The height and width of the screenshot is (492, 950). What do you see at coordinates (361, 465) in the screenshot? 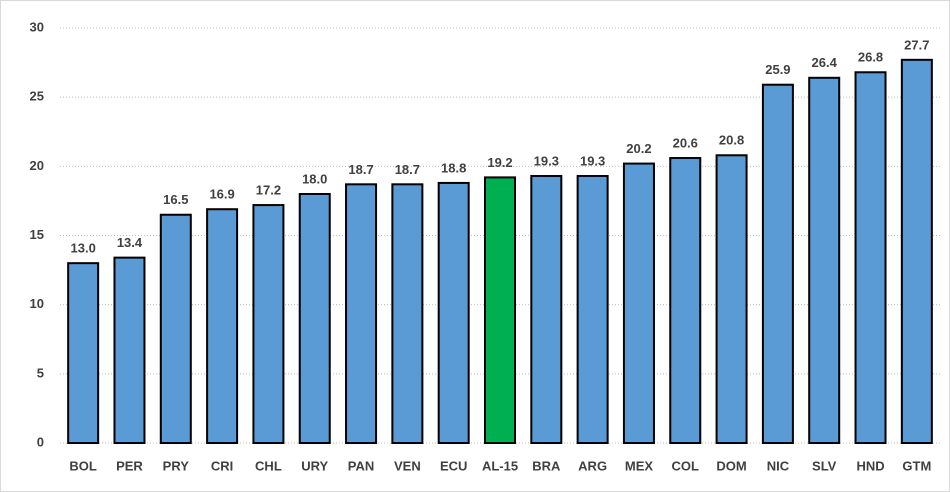
I see `x-tick-label: PAN` at bounding box center [361, 465].